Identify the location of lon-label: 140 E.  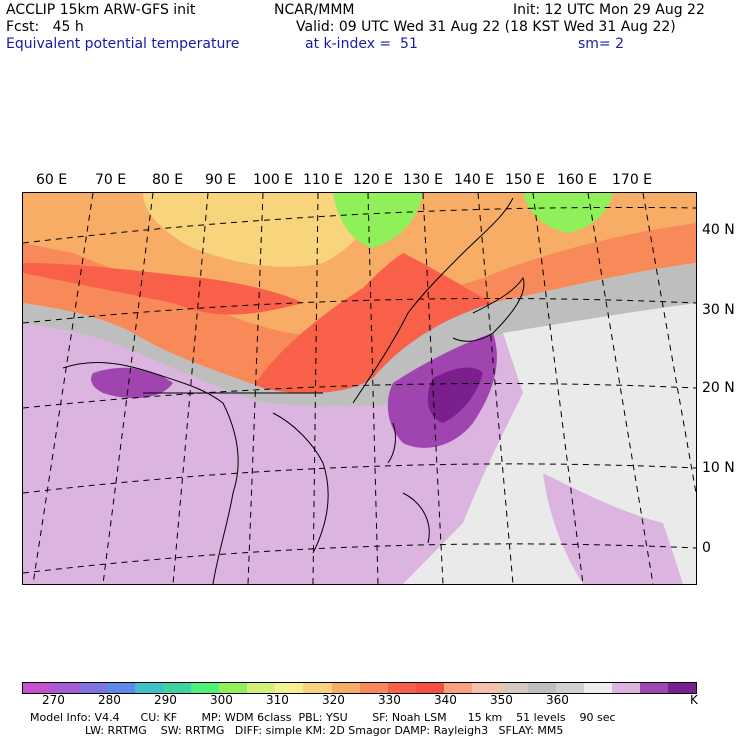
(474, 180).